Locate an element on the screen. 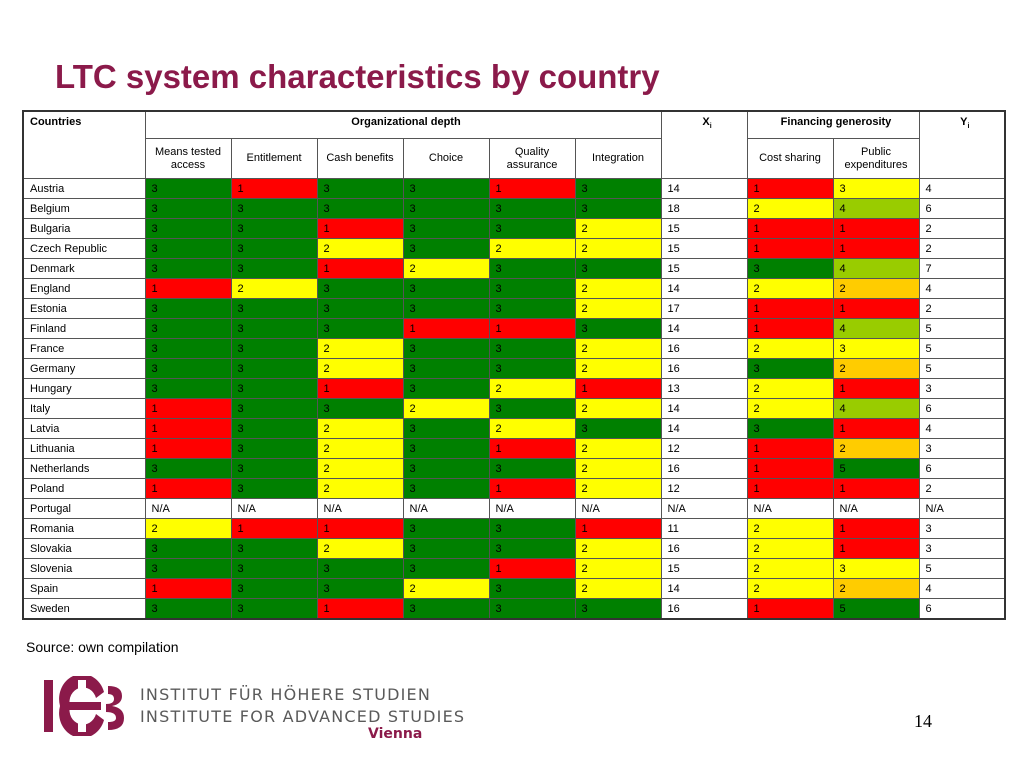  country-cell: Spain is located at coordinates (84, 588).